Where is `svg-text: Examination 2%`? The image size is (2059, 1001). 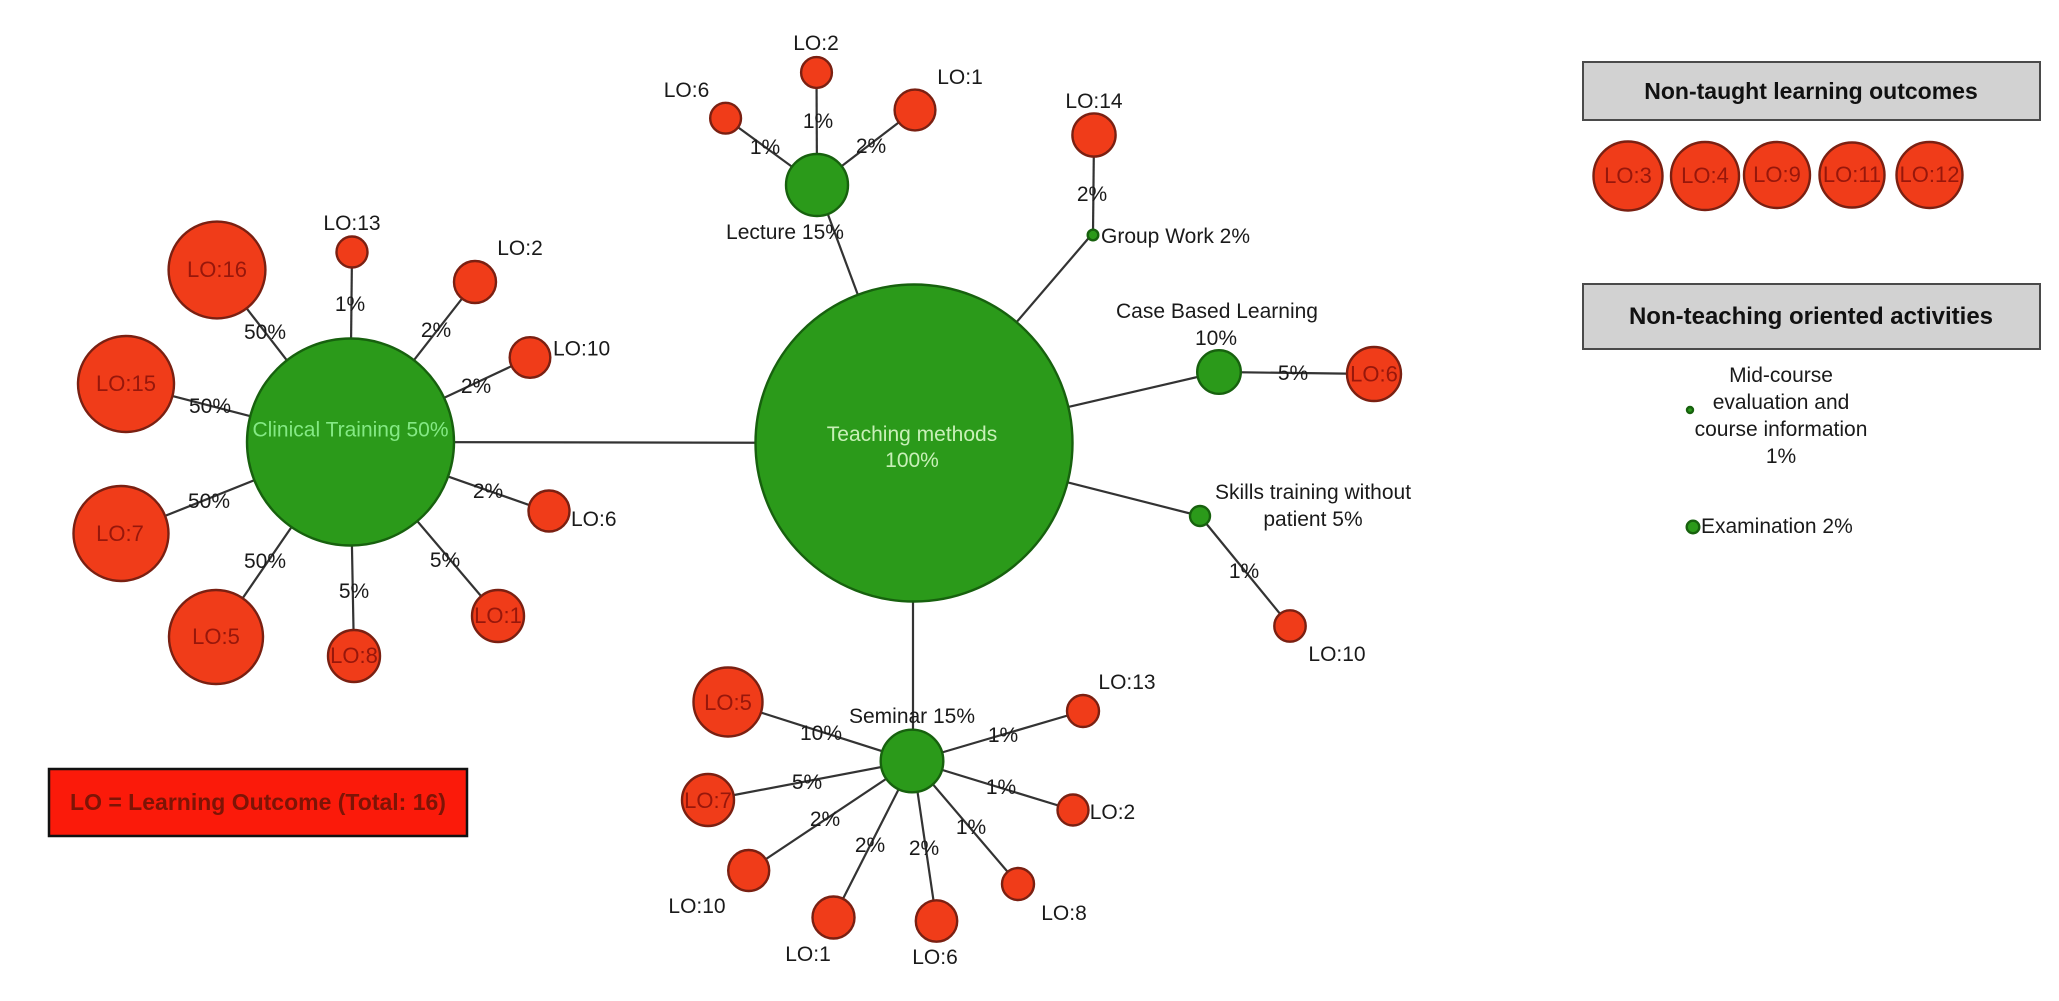
svg-text: Examination 2% is located at coordinates (1777, 526).